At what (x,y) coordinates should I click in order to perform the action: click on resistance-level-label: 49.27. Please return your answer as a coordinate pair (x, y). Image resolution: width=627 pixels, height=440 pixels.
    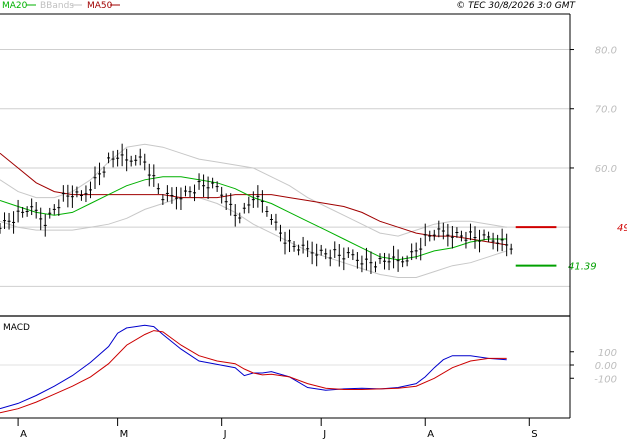
    Looking at the image, I should click on (622, 228).